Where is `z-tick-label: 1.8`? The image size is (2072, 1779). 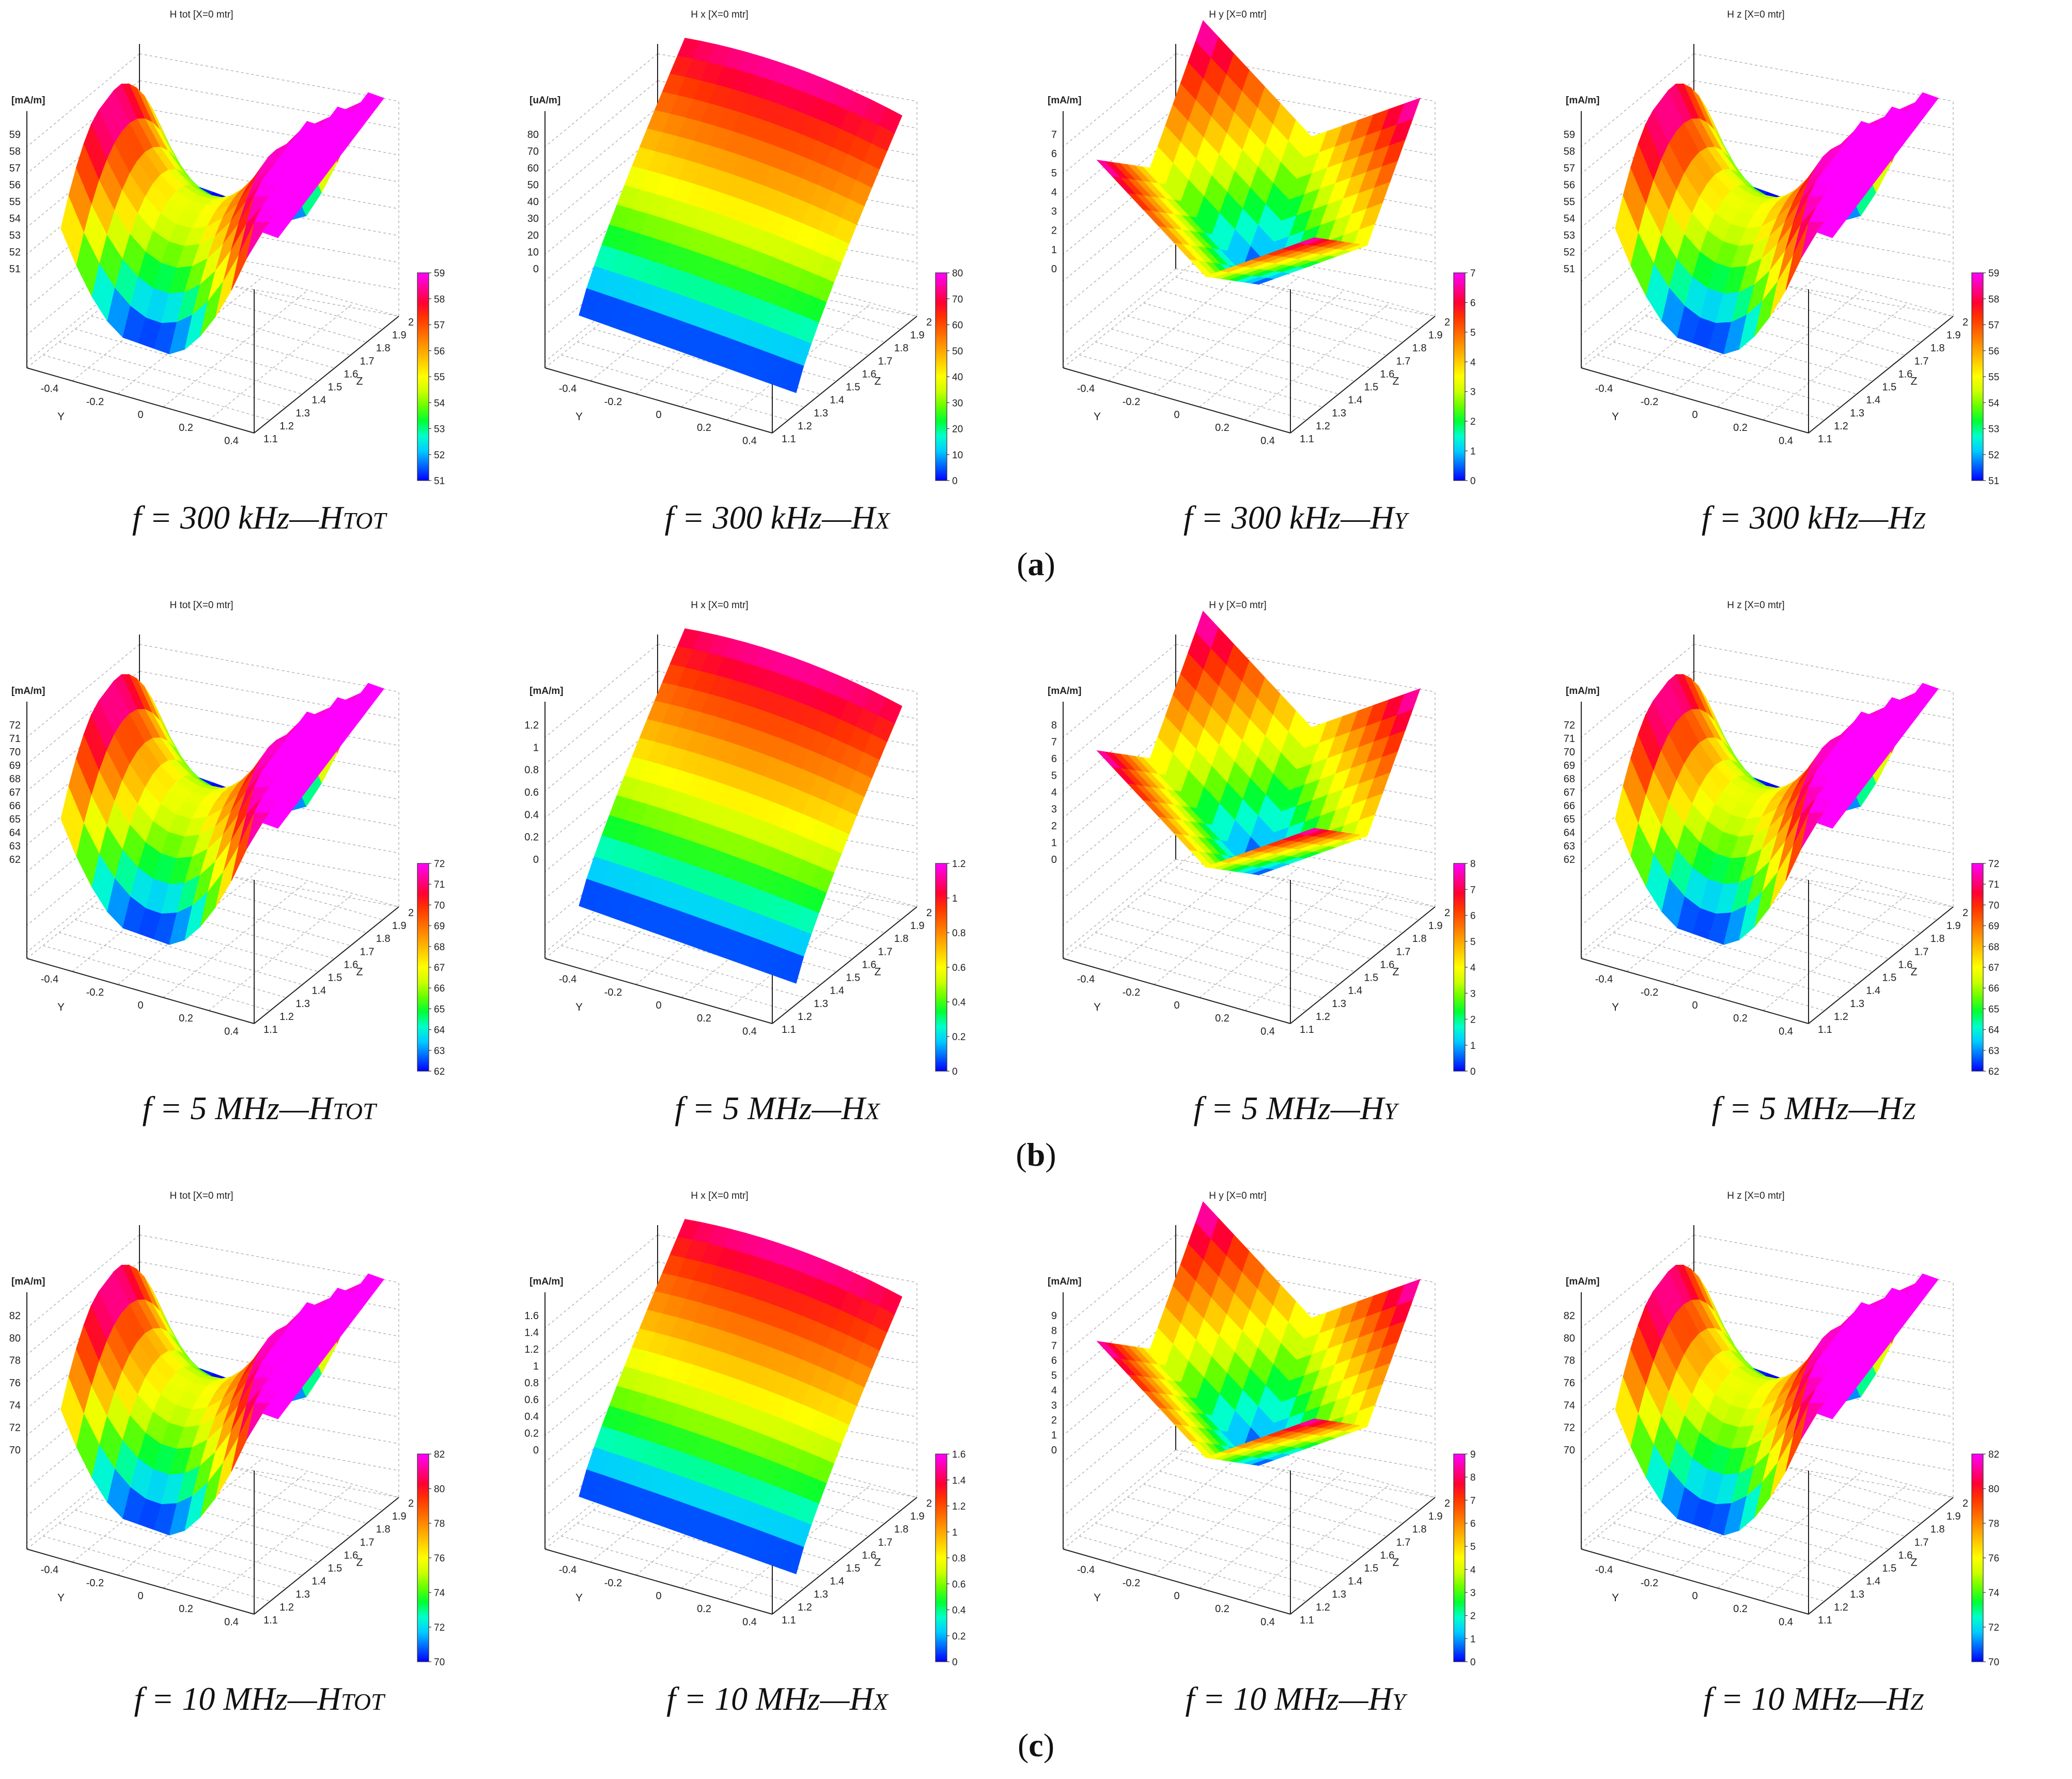
z-tick-label: 1.8 is located at coordinates (1419, 939).